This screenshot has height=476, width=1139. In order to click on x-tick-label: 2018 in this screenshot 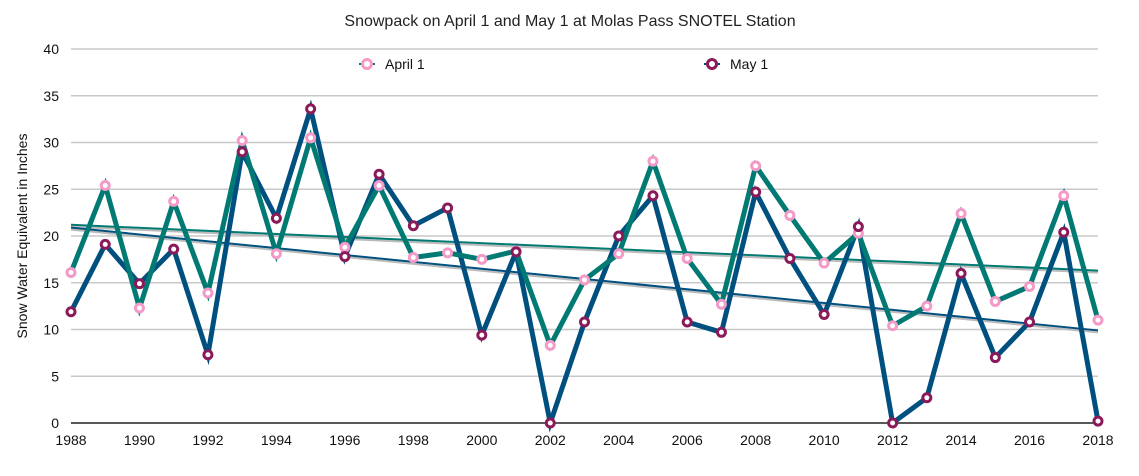, I will do `click(1097, 440)`.